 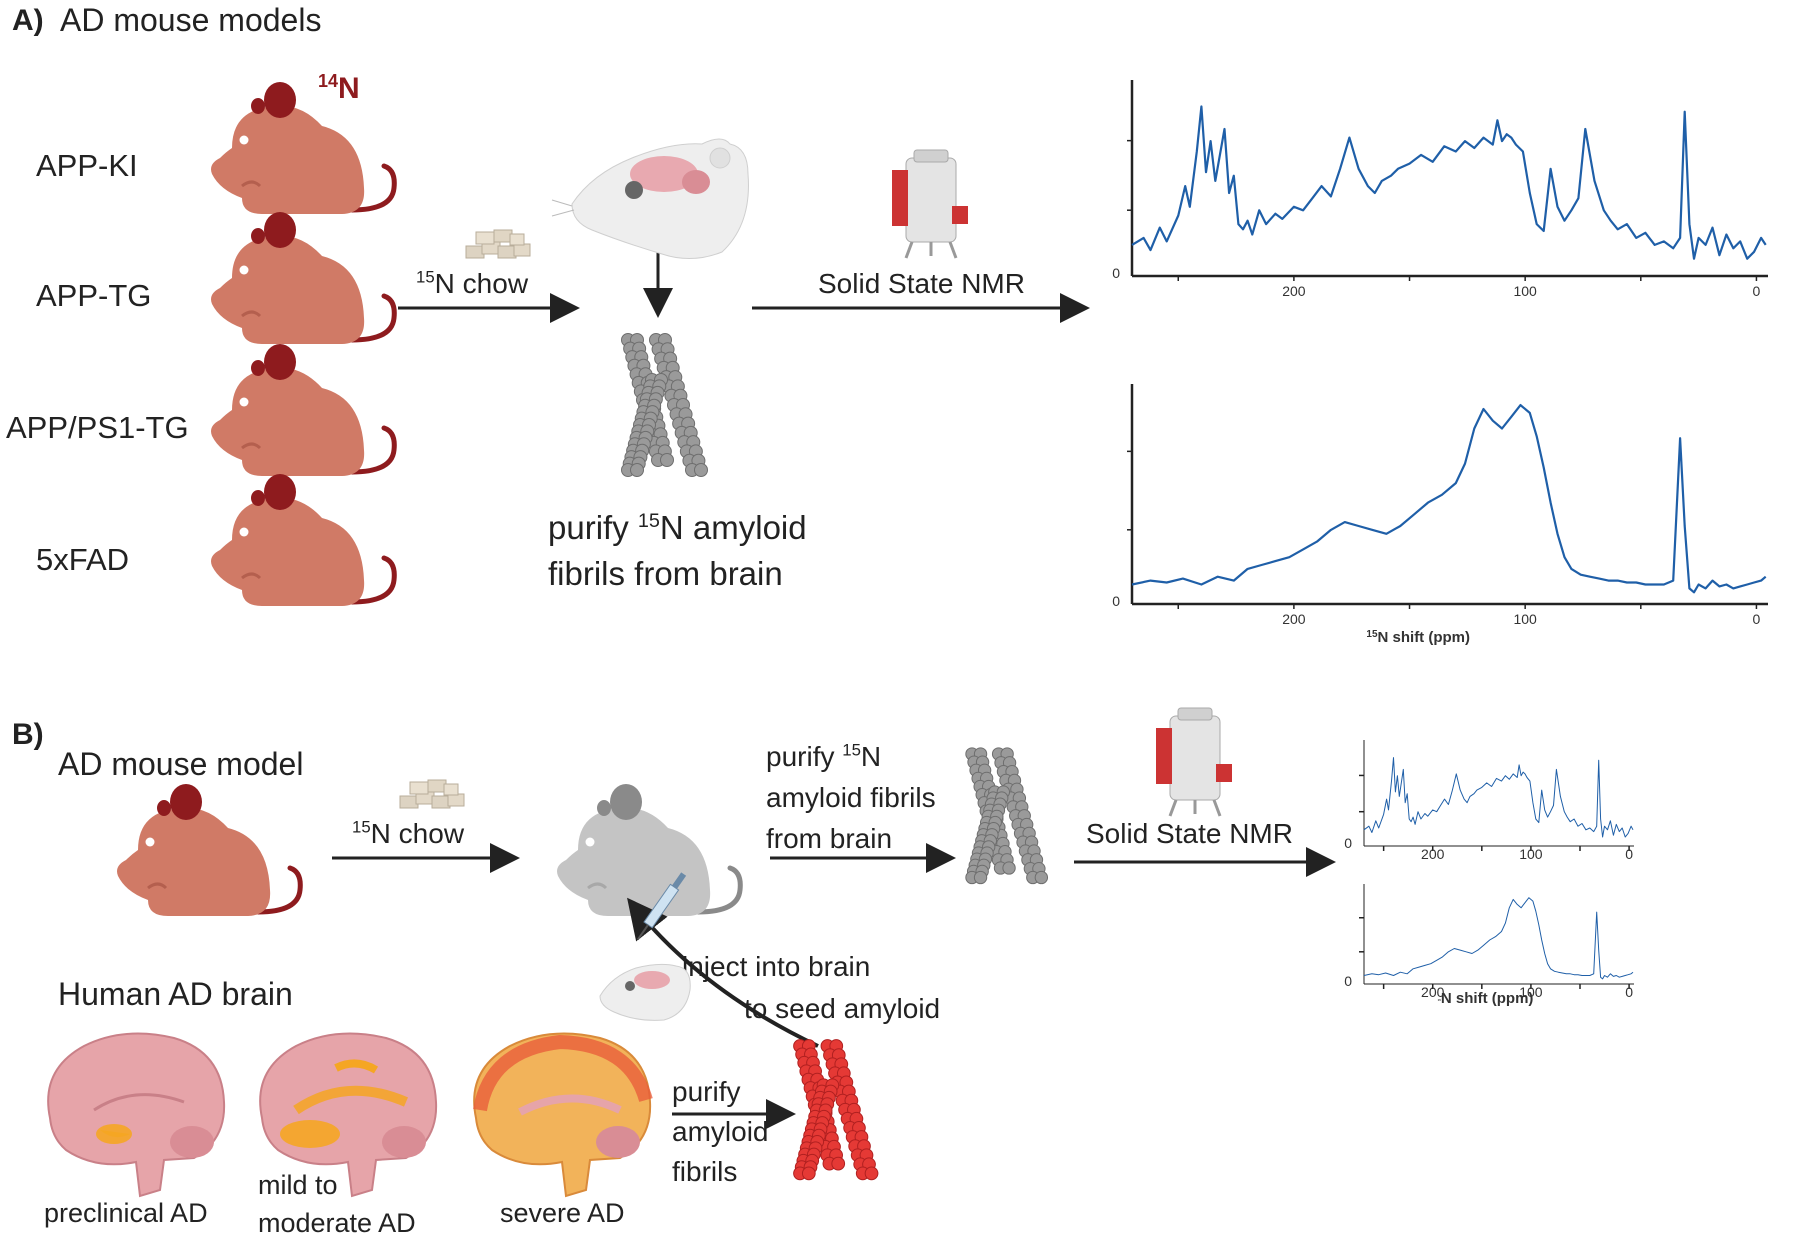 What do you see at coordinates (28, 734) in the screenshot?
I see `panel-b-label: B)` at bounding box center [28, 734].